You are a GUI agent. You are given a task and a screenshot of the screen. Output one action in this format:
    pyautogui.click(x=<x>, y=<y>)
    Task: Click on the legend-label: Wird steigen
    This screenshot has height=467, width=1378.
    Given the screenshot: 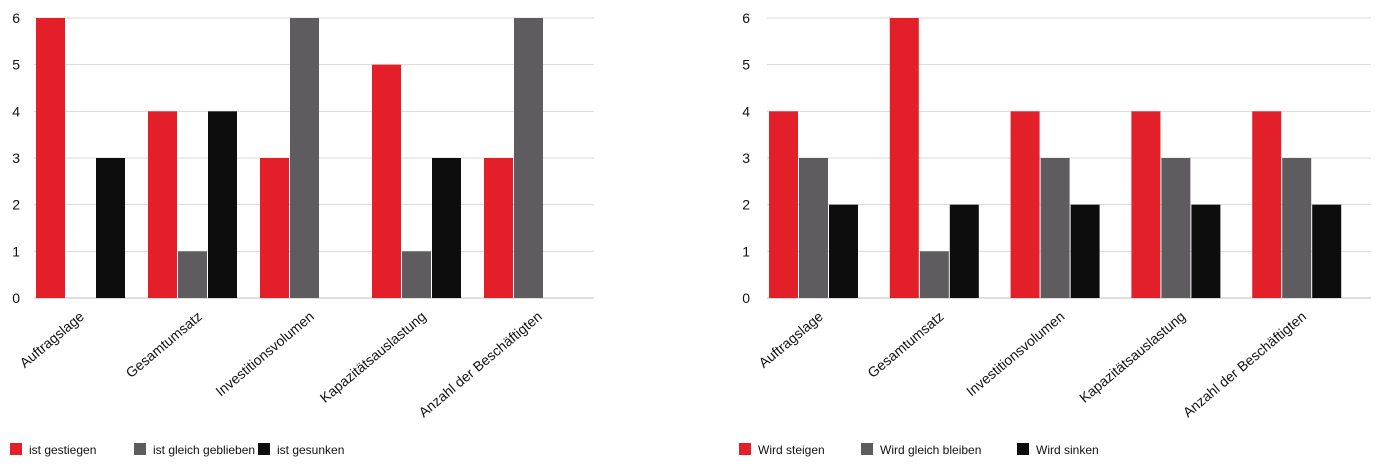 What is the action you would take?
    pyautogui.click(x=791, y=450)
    